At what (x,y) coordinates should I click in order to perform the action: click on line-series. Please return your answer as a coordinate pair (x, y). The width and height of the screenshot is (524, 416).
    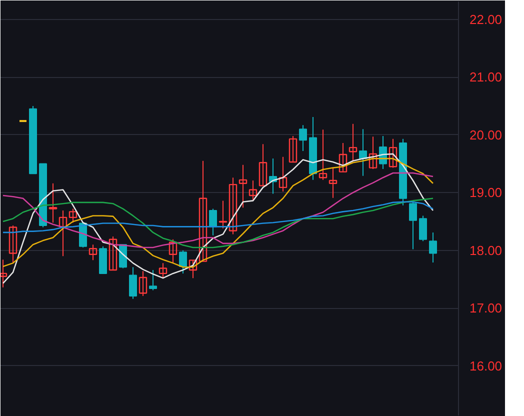
    Looking at the image, I should click on (218, 217).